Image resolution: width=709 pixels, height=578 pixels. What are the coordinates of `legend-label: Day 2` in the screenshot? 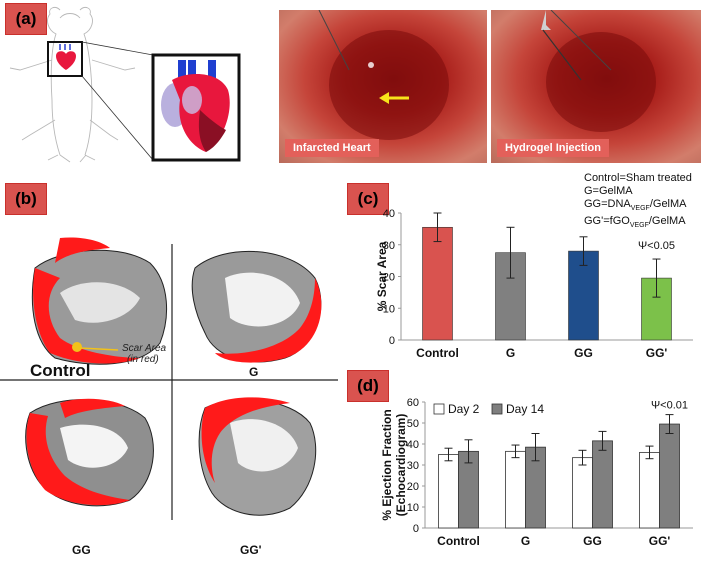 It's located at (464, 409).